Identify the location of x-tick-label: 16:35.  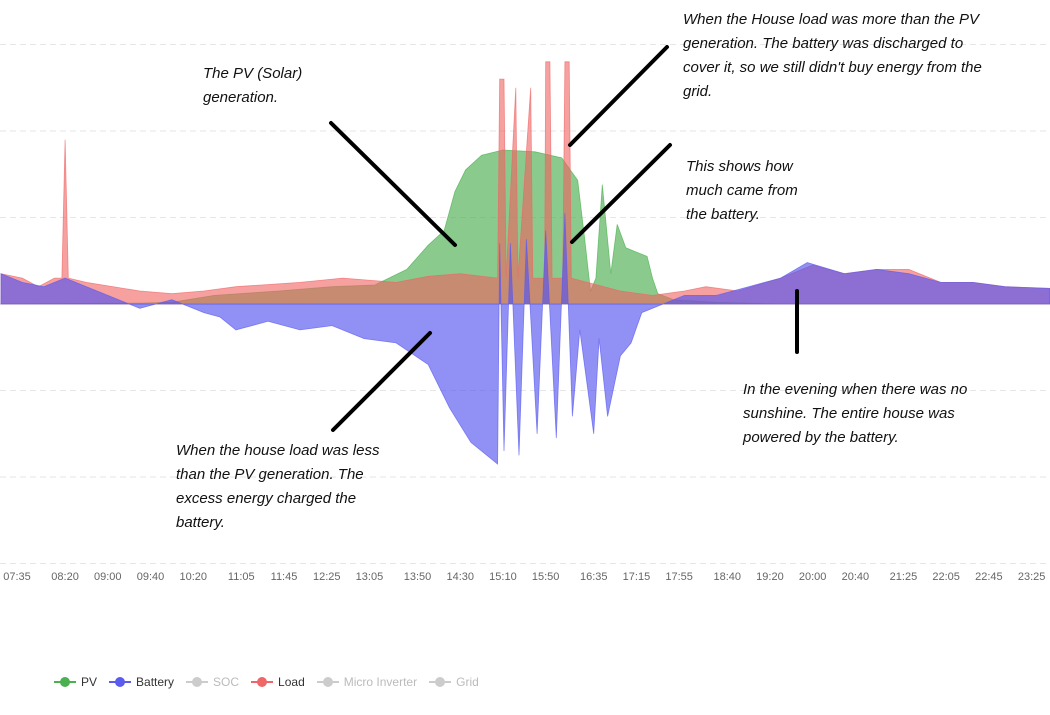
(594, 577).